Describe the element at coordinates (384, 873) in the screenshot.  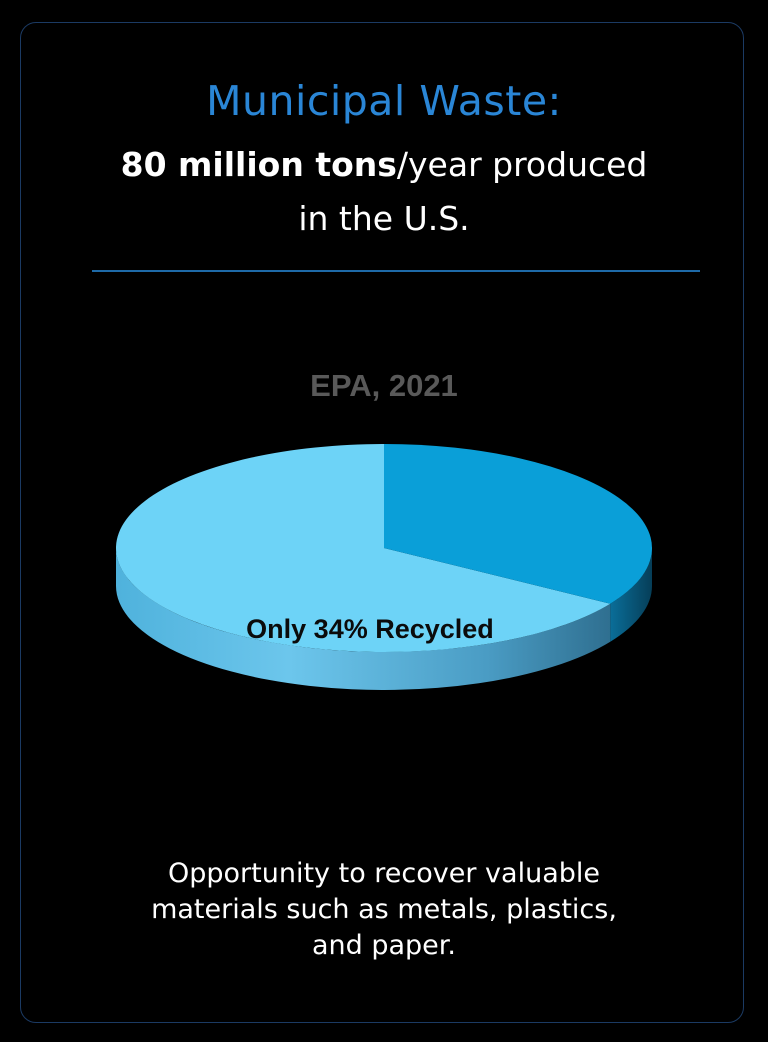
I see `footer-line1: Opportunity to recover valuable` at that location.